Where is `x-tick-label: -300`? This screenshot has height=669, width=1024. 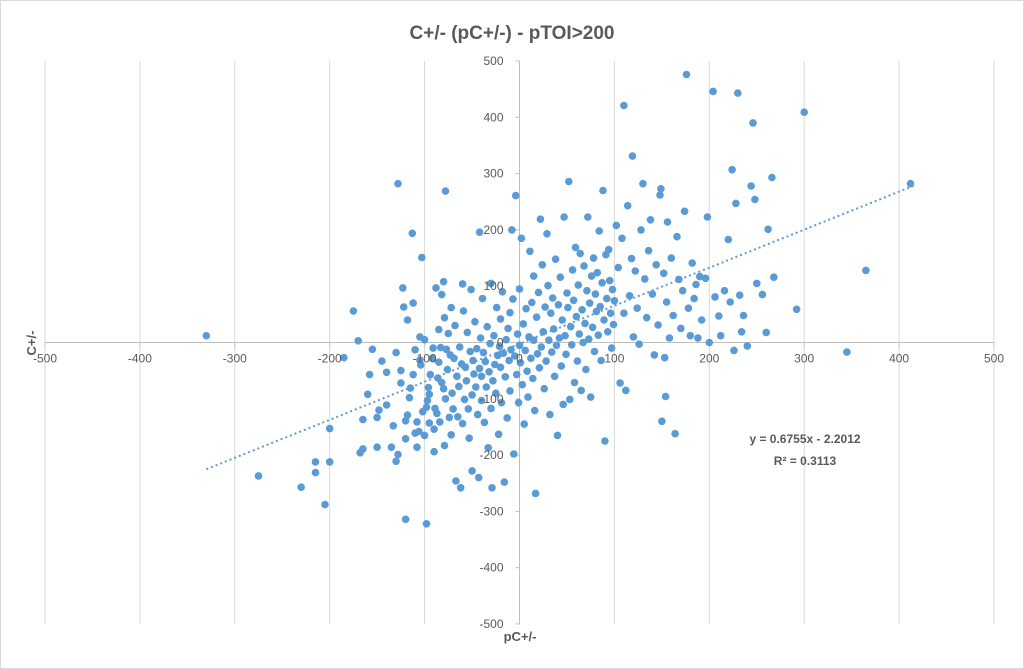
x-tick-label: -300 is located at coordinates (235, 359).